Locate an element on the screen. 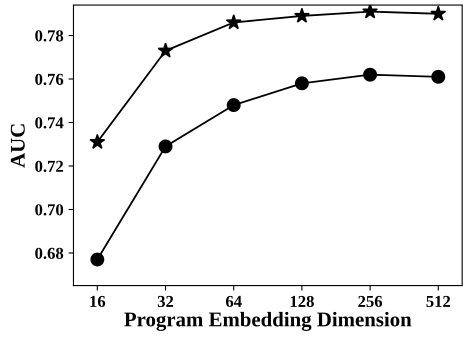 This screenshot has width=474, height=338. x-tick-label: 256 is located at coordinates (370, 302).